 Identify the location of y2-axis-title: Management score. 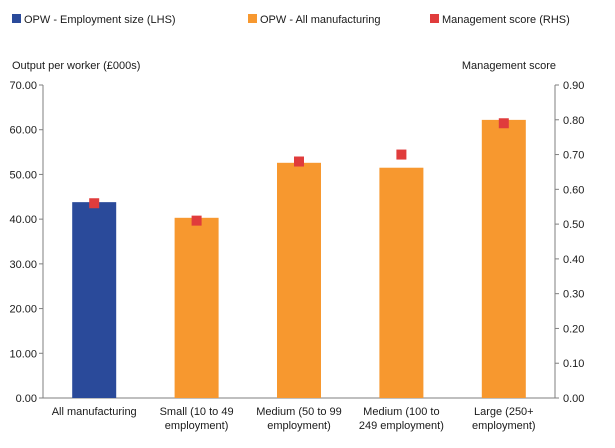
(509, 66).